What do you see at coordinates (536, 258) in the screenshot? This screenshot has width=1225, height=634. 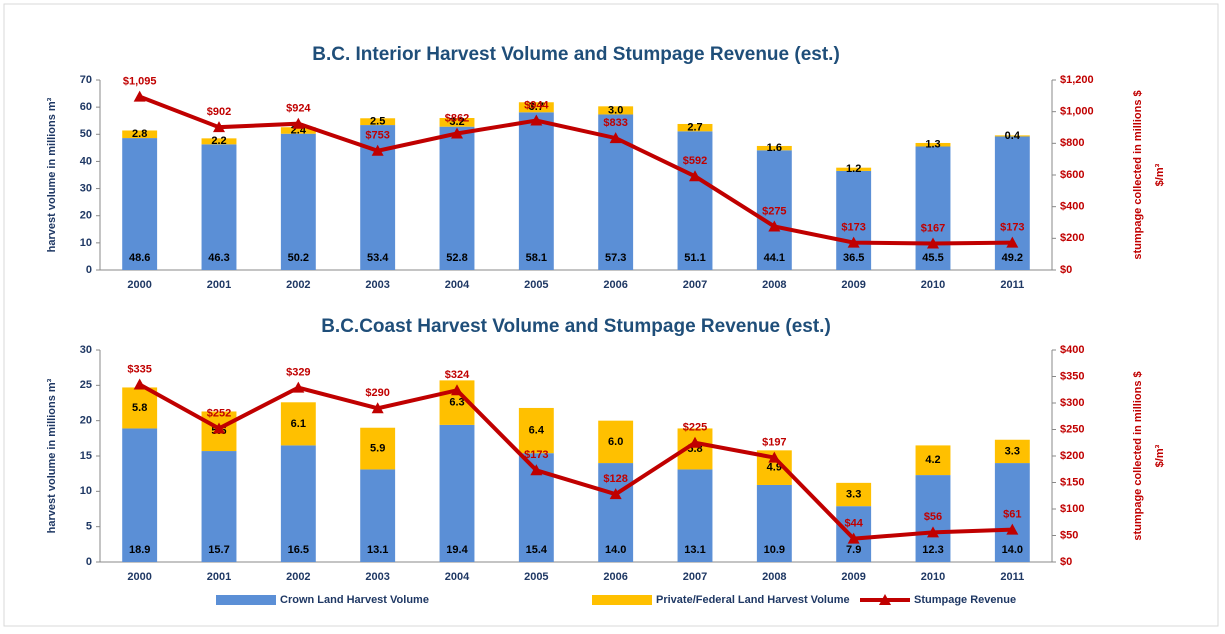 I see `data-label: 58.1` at bounding box center [536, 258].